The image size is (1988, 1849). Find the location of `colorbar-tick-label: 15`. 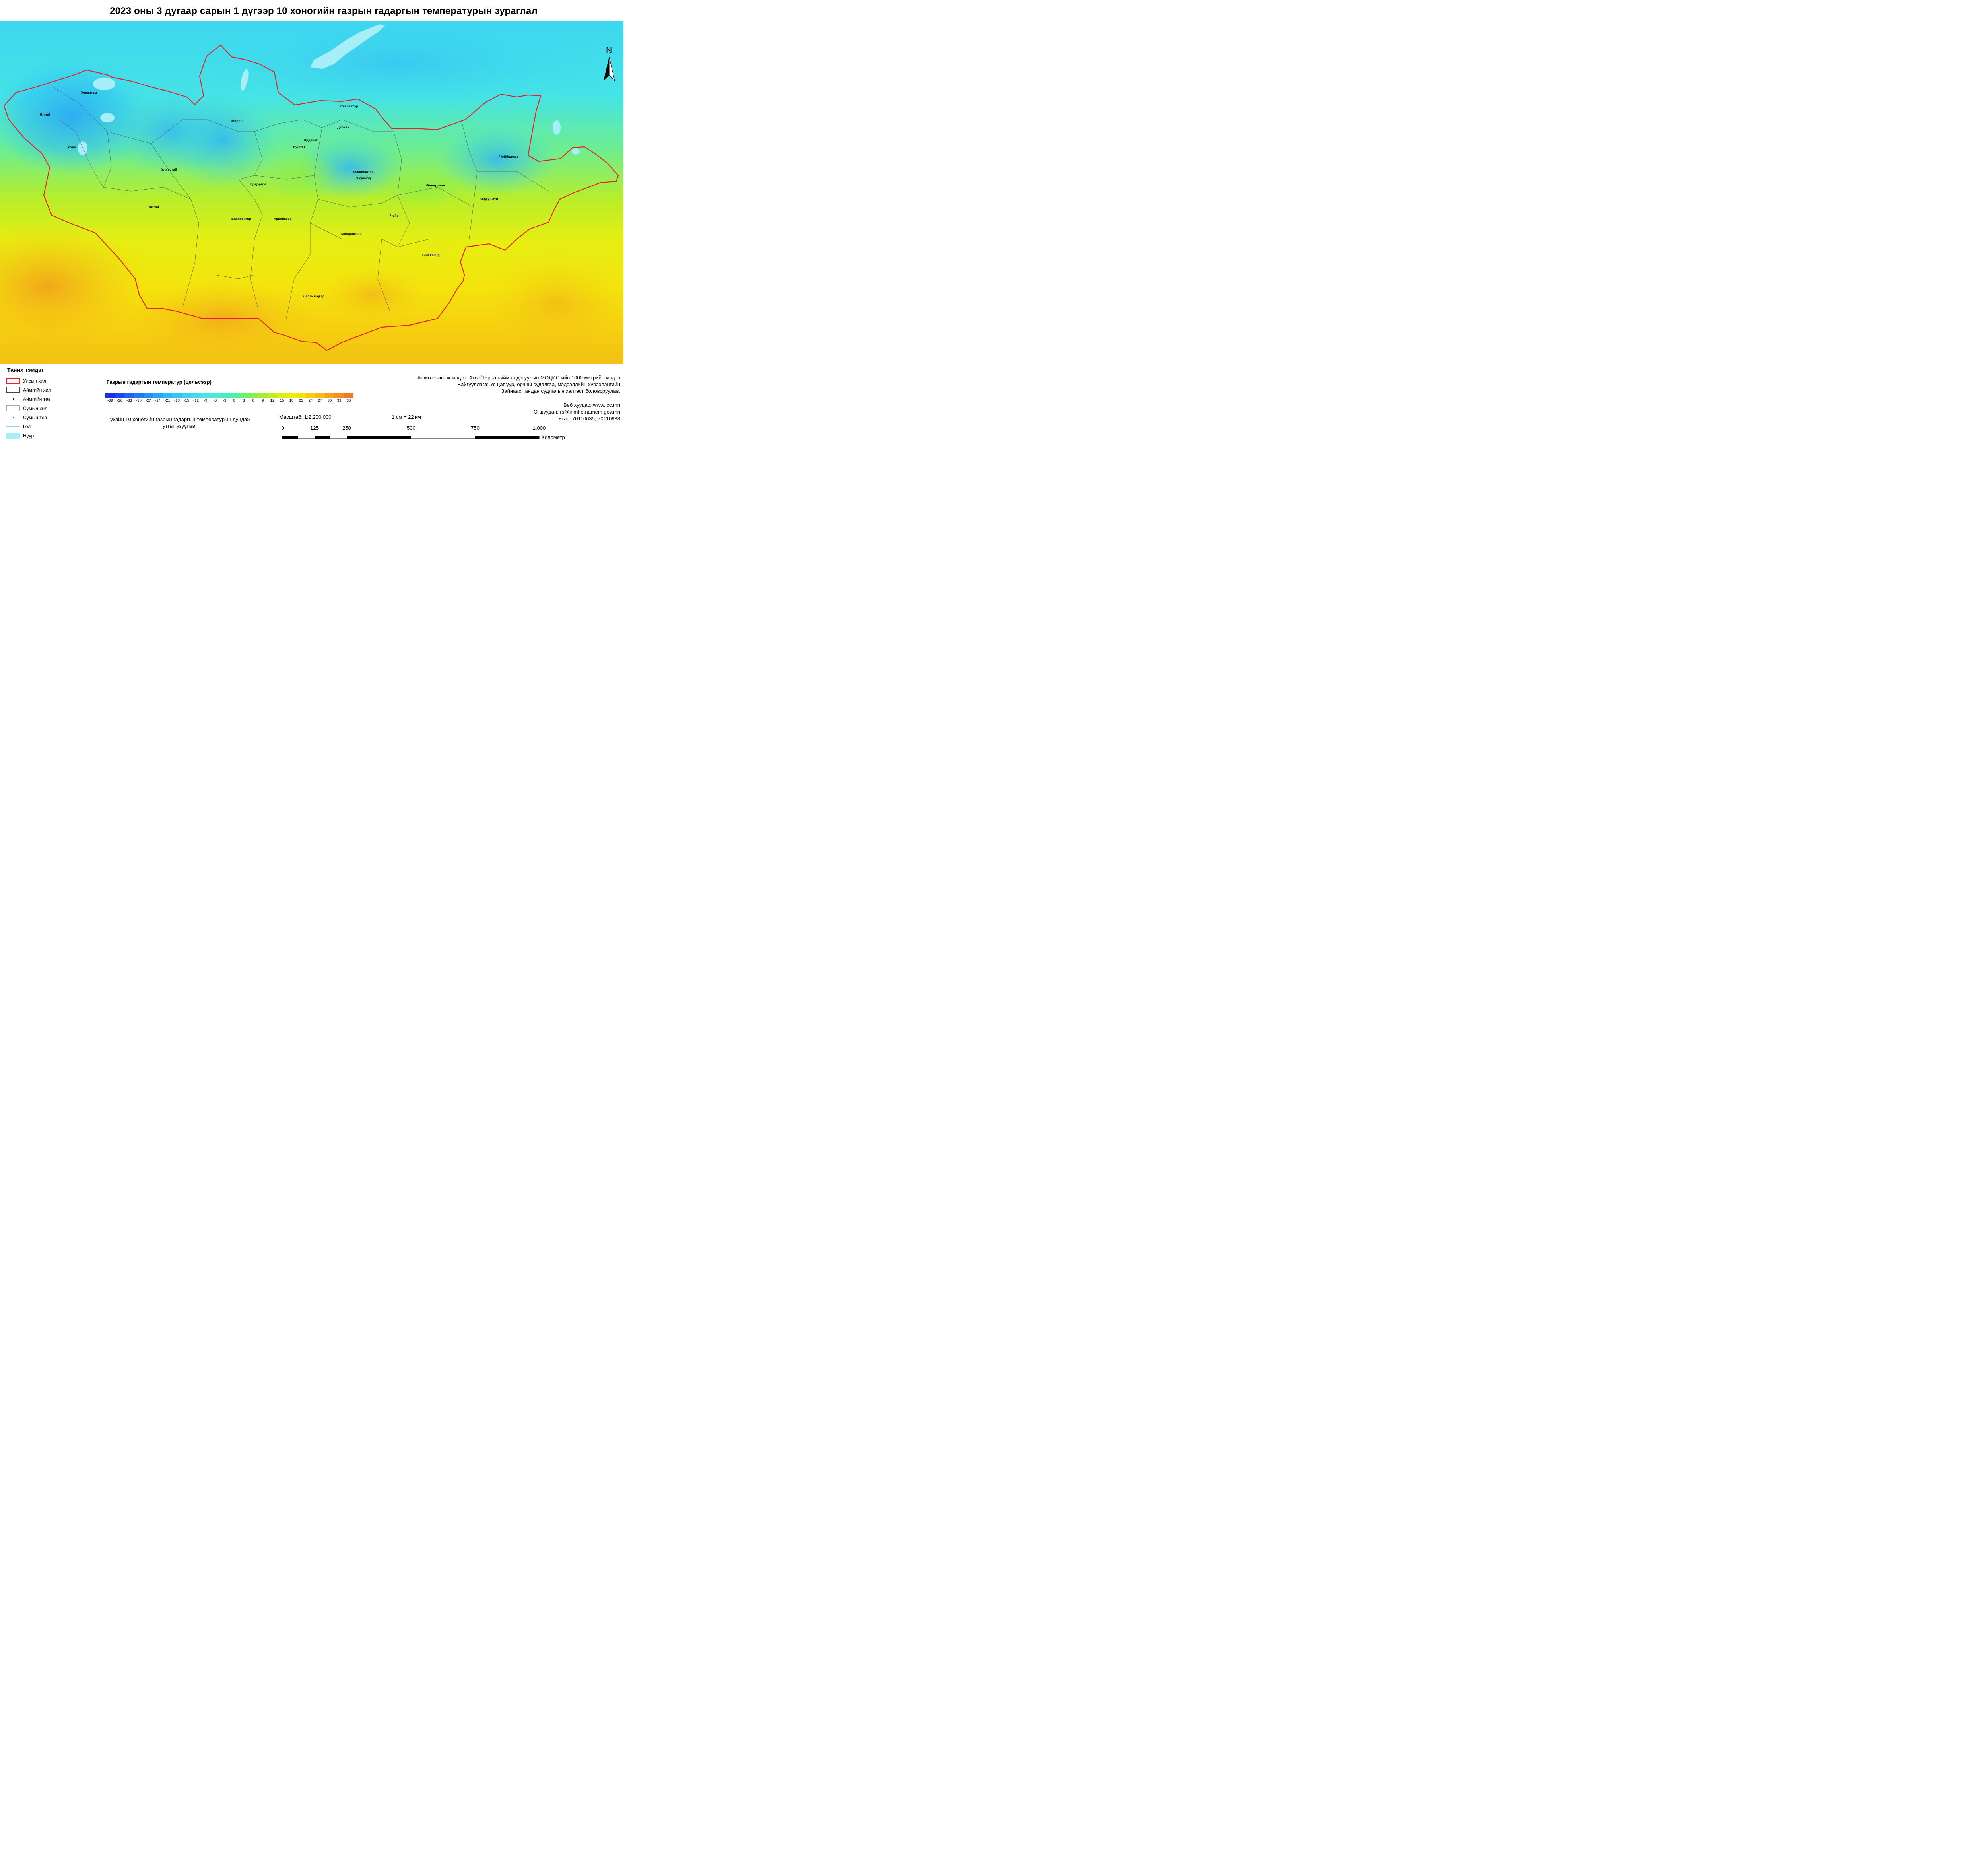

colorbar-tick-label: 15 is located at coordinates (282, 400).